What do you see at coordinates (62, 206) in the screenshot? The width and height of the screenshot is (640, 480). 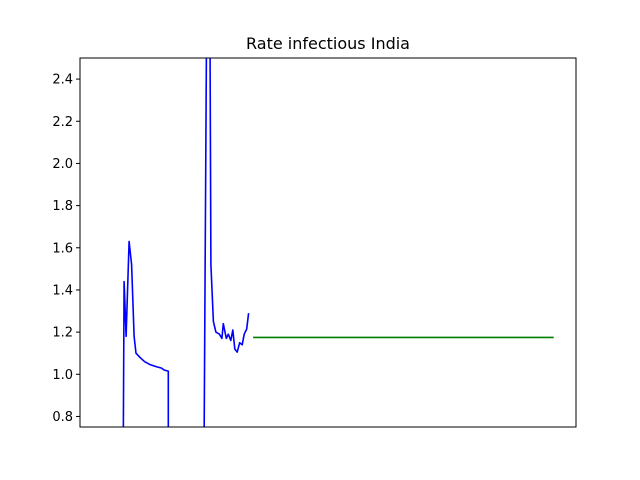 I see `y-tick-label: 1.8` at bounding box center [62, 206].